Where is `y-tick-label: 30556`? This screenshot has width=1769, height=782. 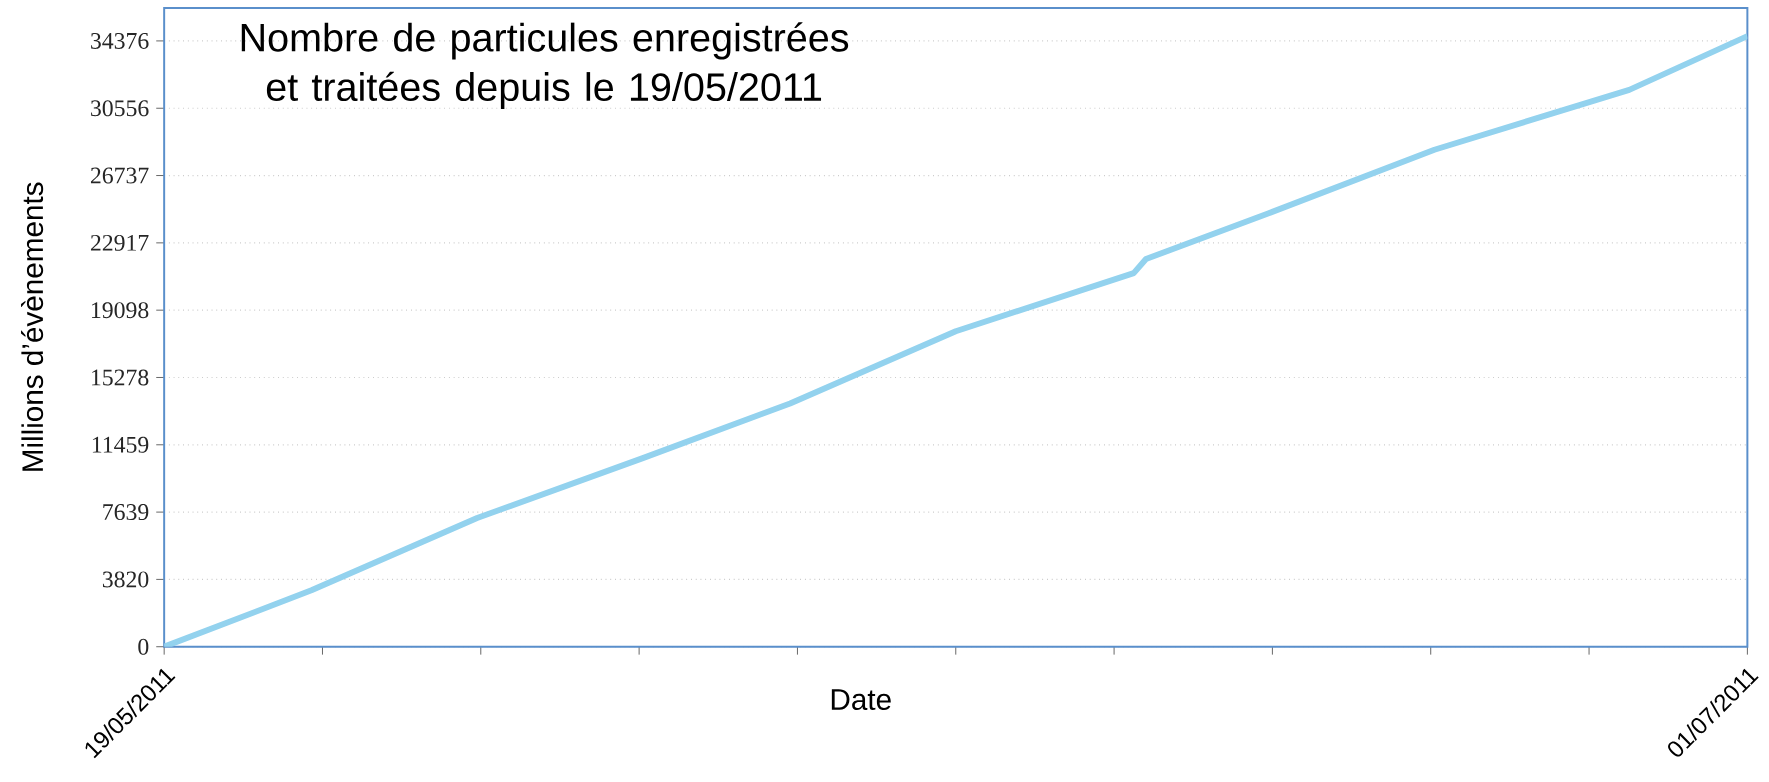
y-tick-label: 30556 is located at coordinates (120, 108).